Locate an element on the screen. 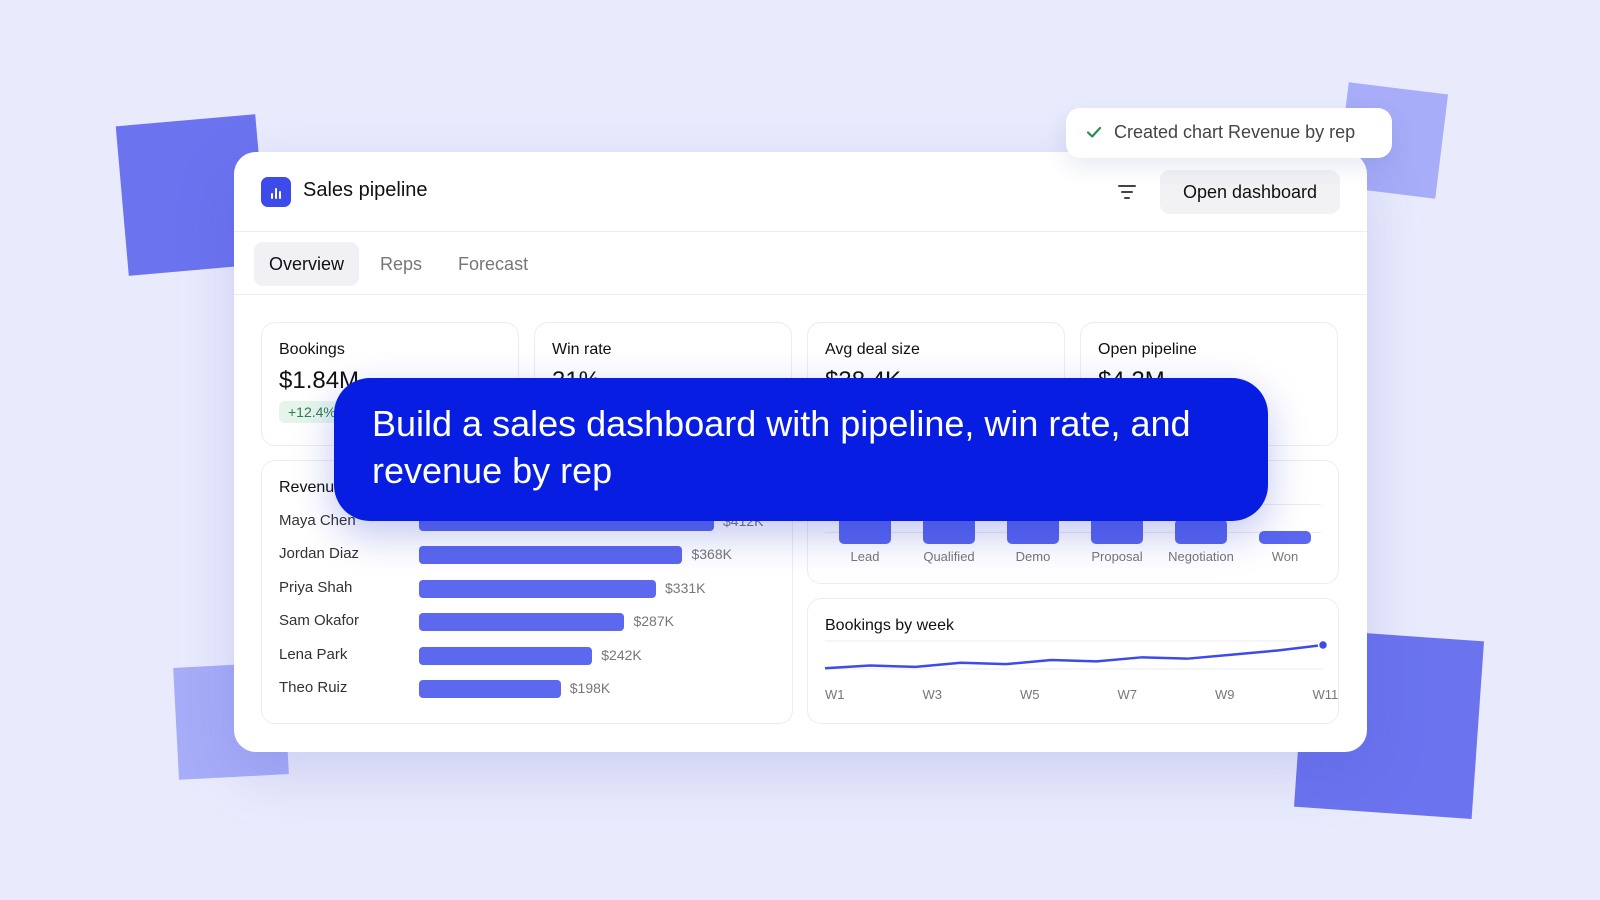  tab-reps: Reps is located at coordinates (401, 263).